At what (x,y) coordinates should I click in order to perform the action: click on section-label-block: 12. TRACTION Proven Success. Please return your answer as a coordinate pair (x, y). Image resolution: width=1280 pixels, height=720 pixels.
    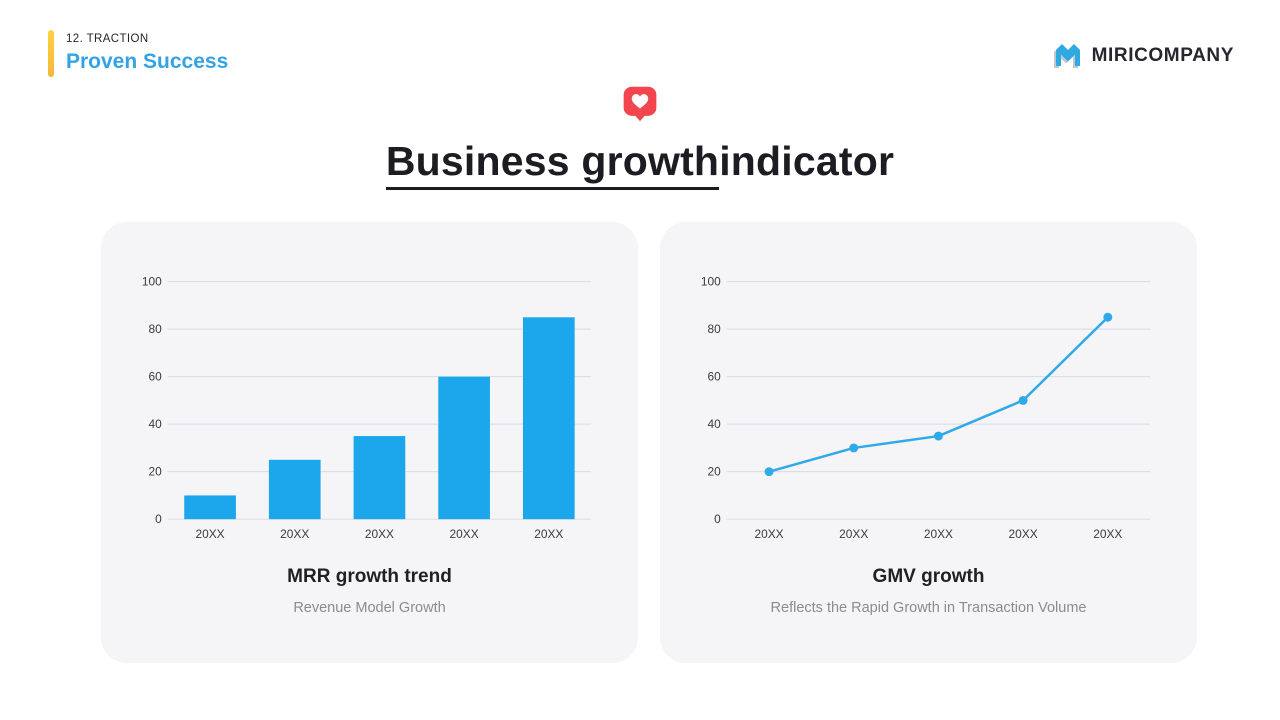
    Looking at the image, I should click on (138, 53).